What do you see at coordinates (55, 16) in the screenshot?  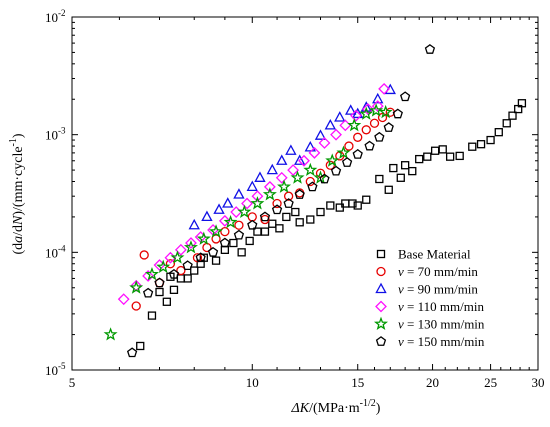 I see `y-tick-label: 10⁻²` at bounding box center [55, 16].